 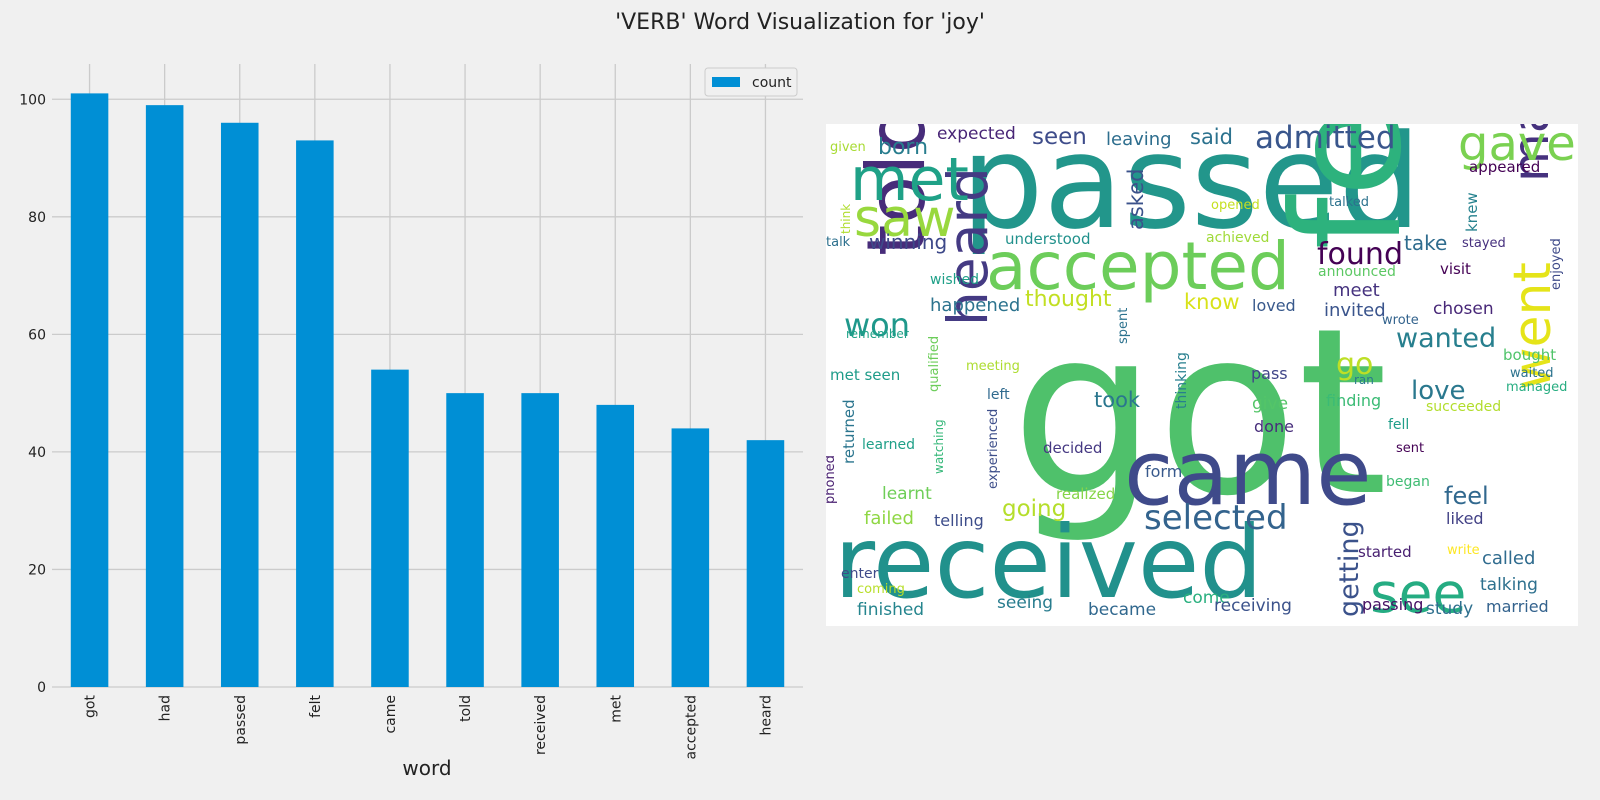 I want to click on x-tick-label: met, so click(x=616, y=708).